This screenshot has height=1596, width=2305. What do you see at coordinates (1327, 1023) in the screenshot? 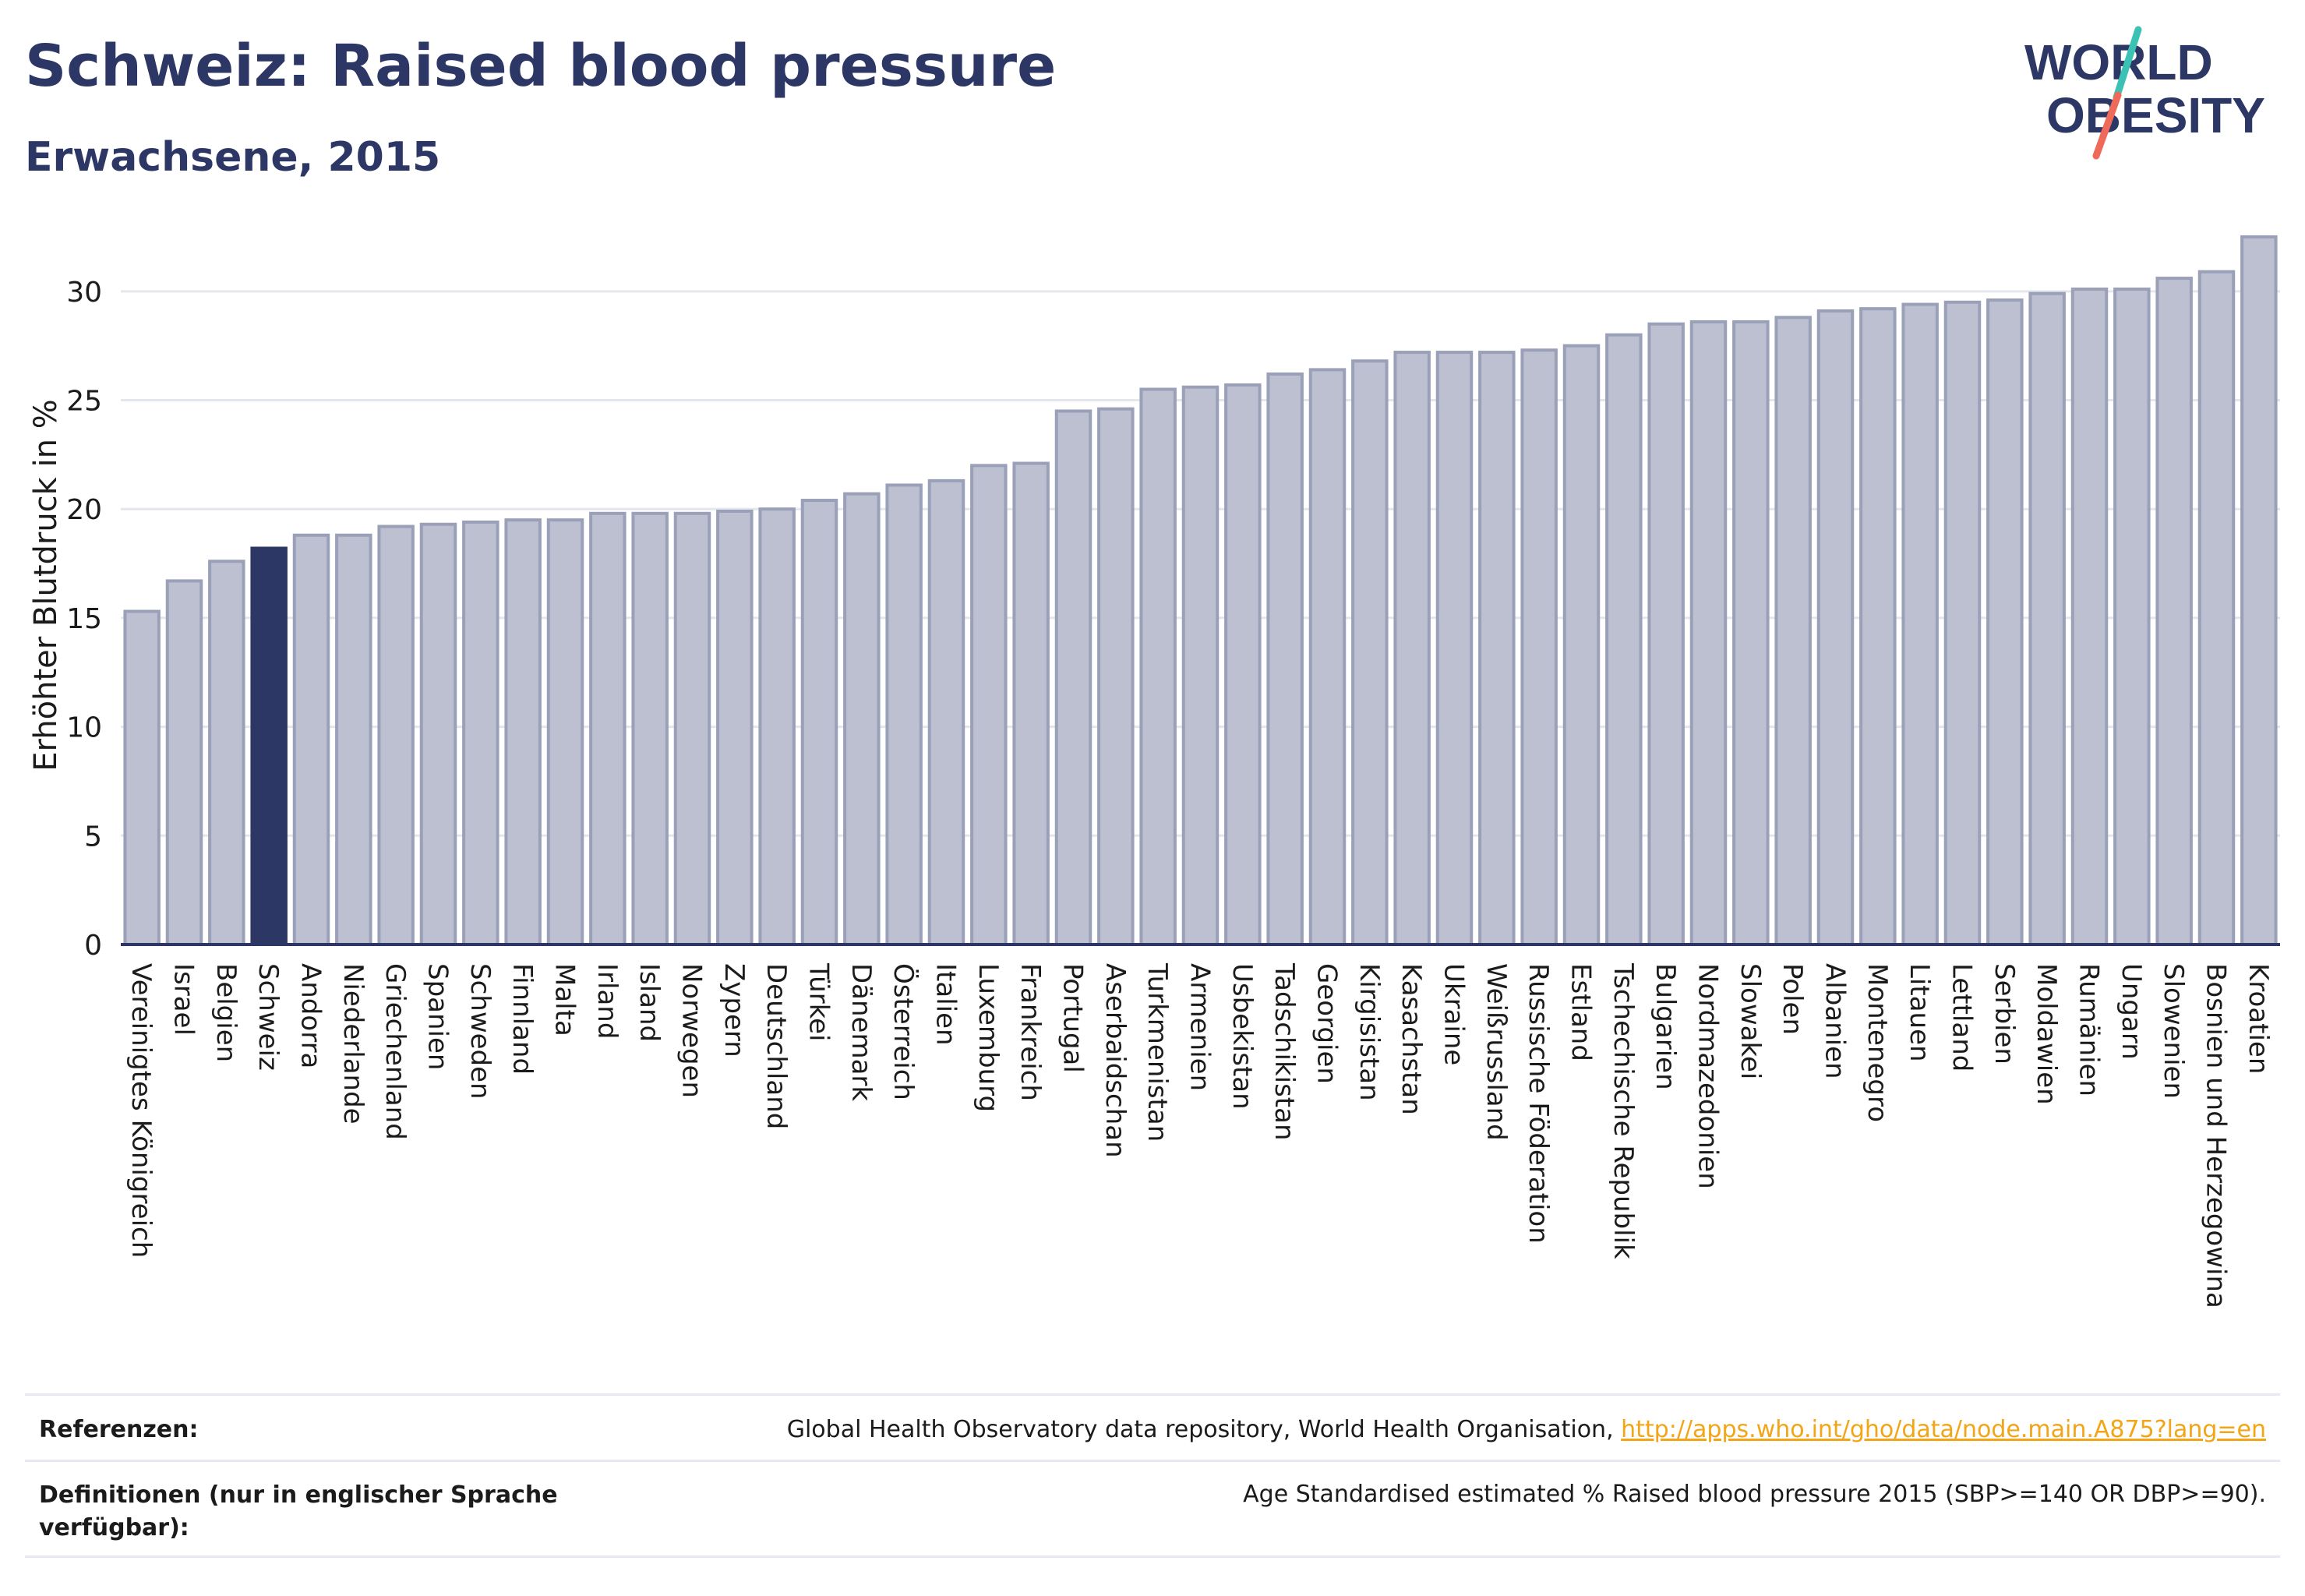
I see `x-tick-label: Georgien` at bounding box center [1327, 1023].